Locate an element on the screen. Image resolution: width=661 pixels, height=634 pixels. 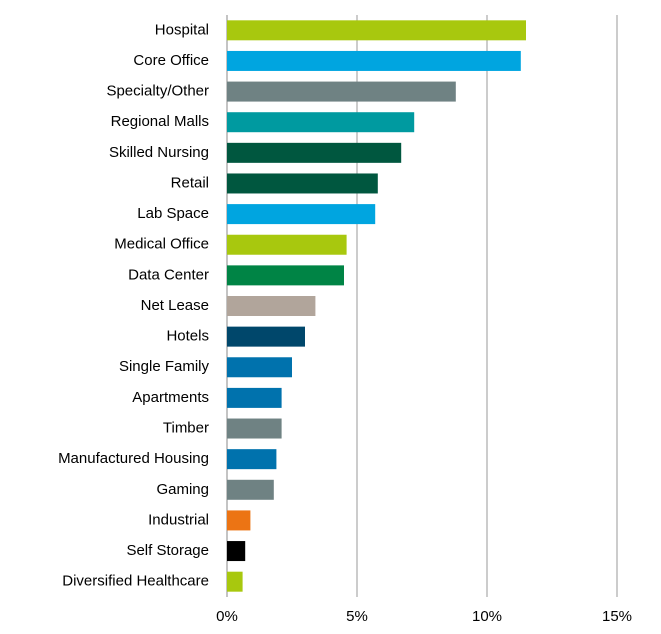
x-tick-label: 5% is located at coordinates (357, 616).